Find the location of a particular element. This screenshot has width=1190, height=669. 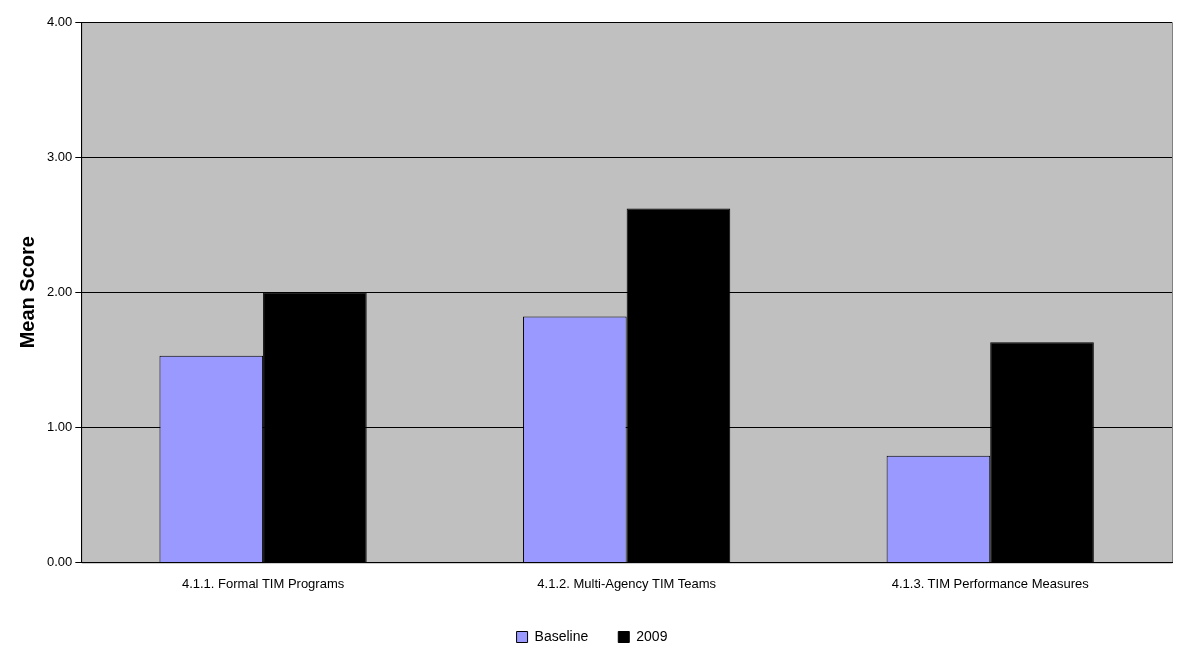

legend-label: Baseline is located at coordinates (561, 635).